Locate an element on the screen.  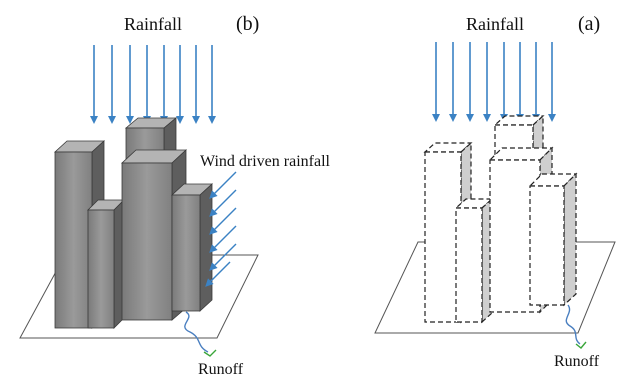
panel-letter-a: (a) is located at coordinates (589, 24).